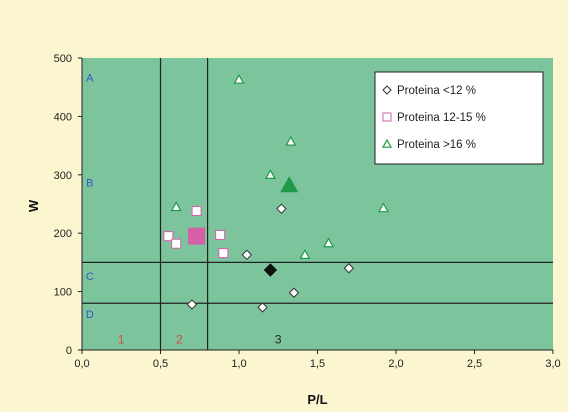 The height and width of the screenshot is (412, 568). I want to click on x-tick-label: 2,0, so click(395, 364).